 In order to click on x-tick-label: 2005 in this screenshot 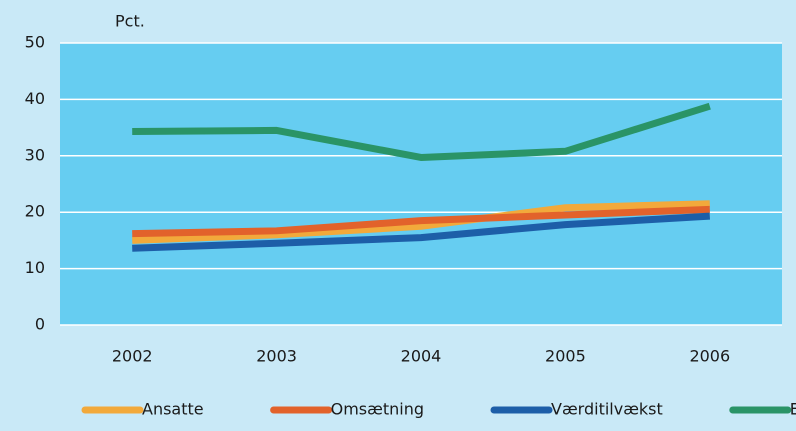, I will do `click(565, 356)`.